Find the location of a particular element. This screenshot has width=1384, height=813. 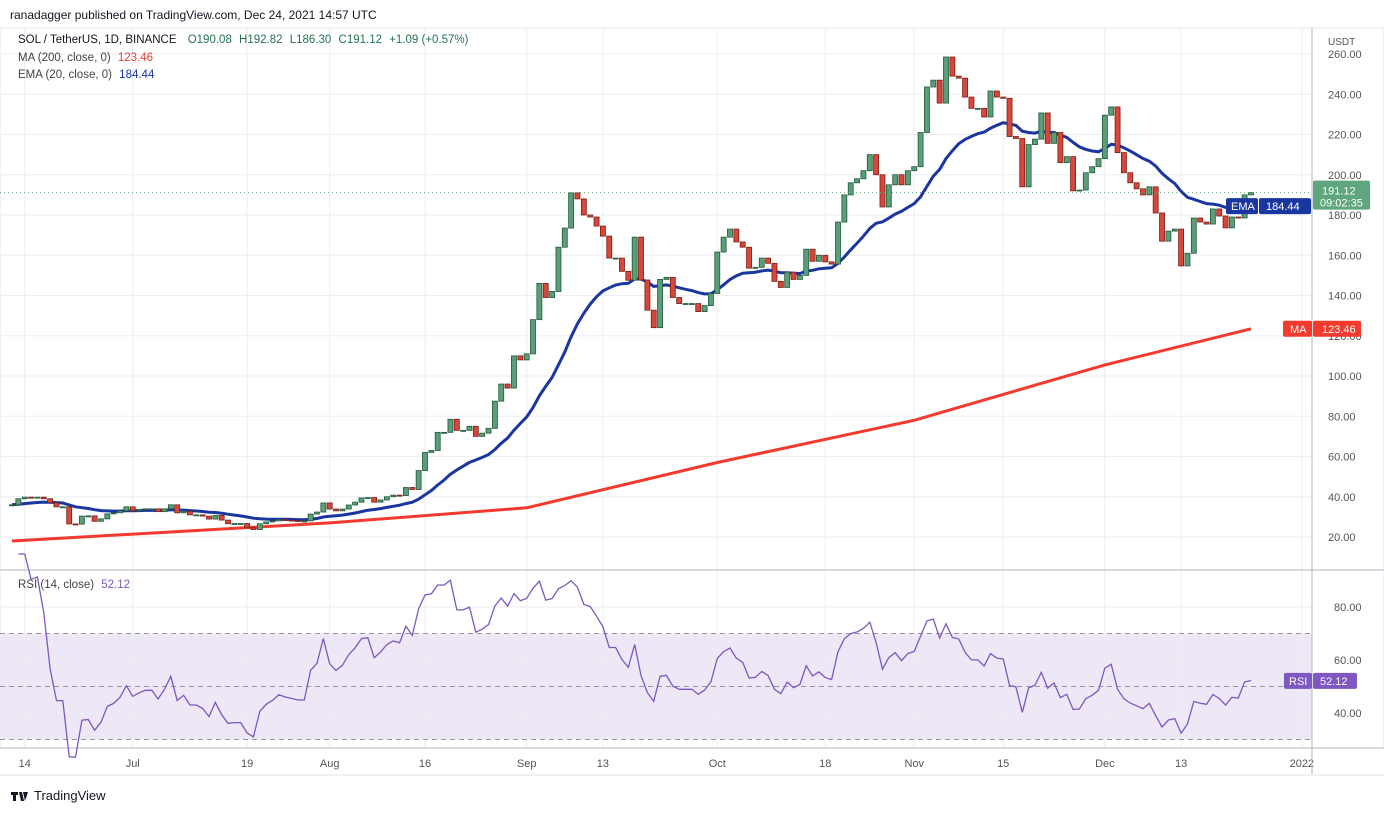

ema-tag is located at coordinates (1285, 206).